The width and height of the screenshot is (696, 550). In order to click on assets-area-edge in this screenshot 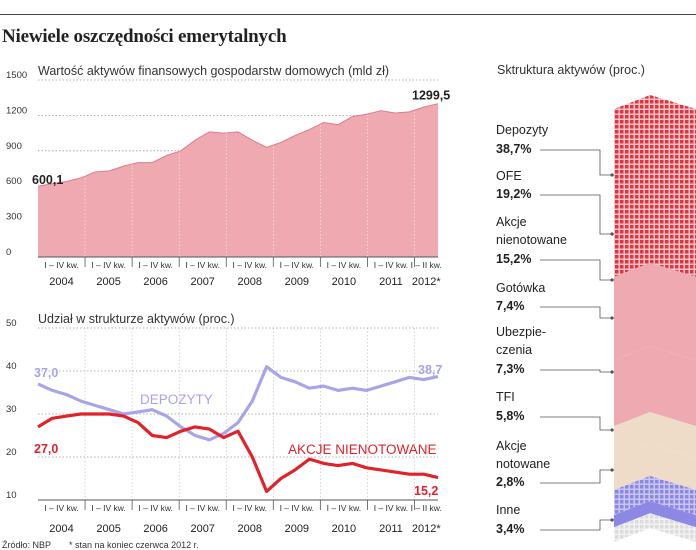, I will do `click(238, 145)`.